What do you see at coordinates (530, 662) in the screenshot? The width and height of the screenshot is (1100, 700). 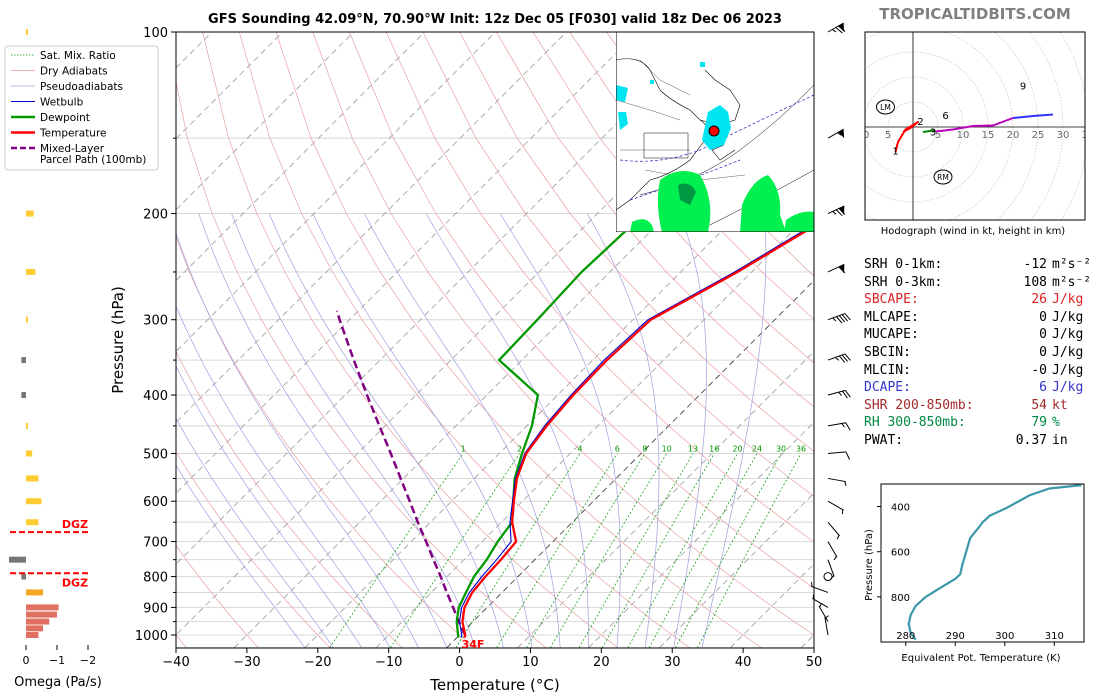 I see `x-tick-label: 10` at bounding box center [530, 662].